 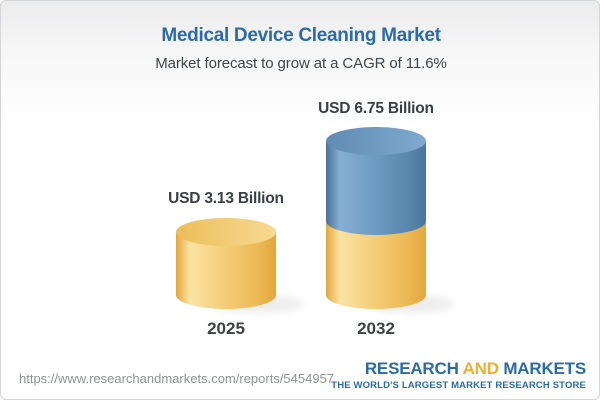 I want to click on logo-wordmark: RESEARCH AND MARKETS, so click(x=458, y=368).